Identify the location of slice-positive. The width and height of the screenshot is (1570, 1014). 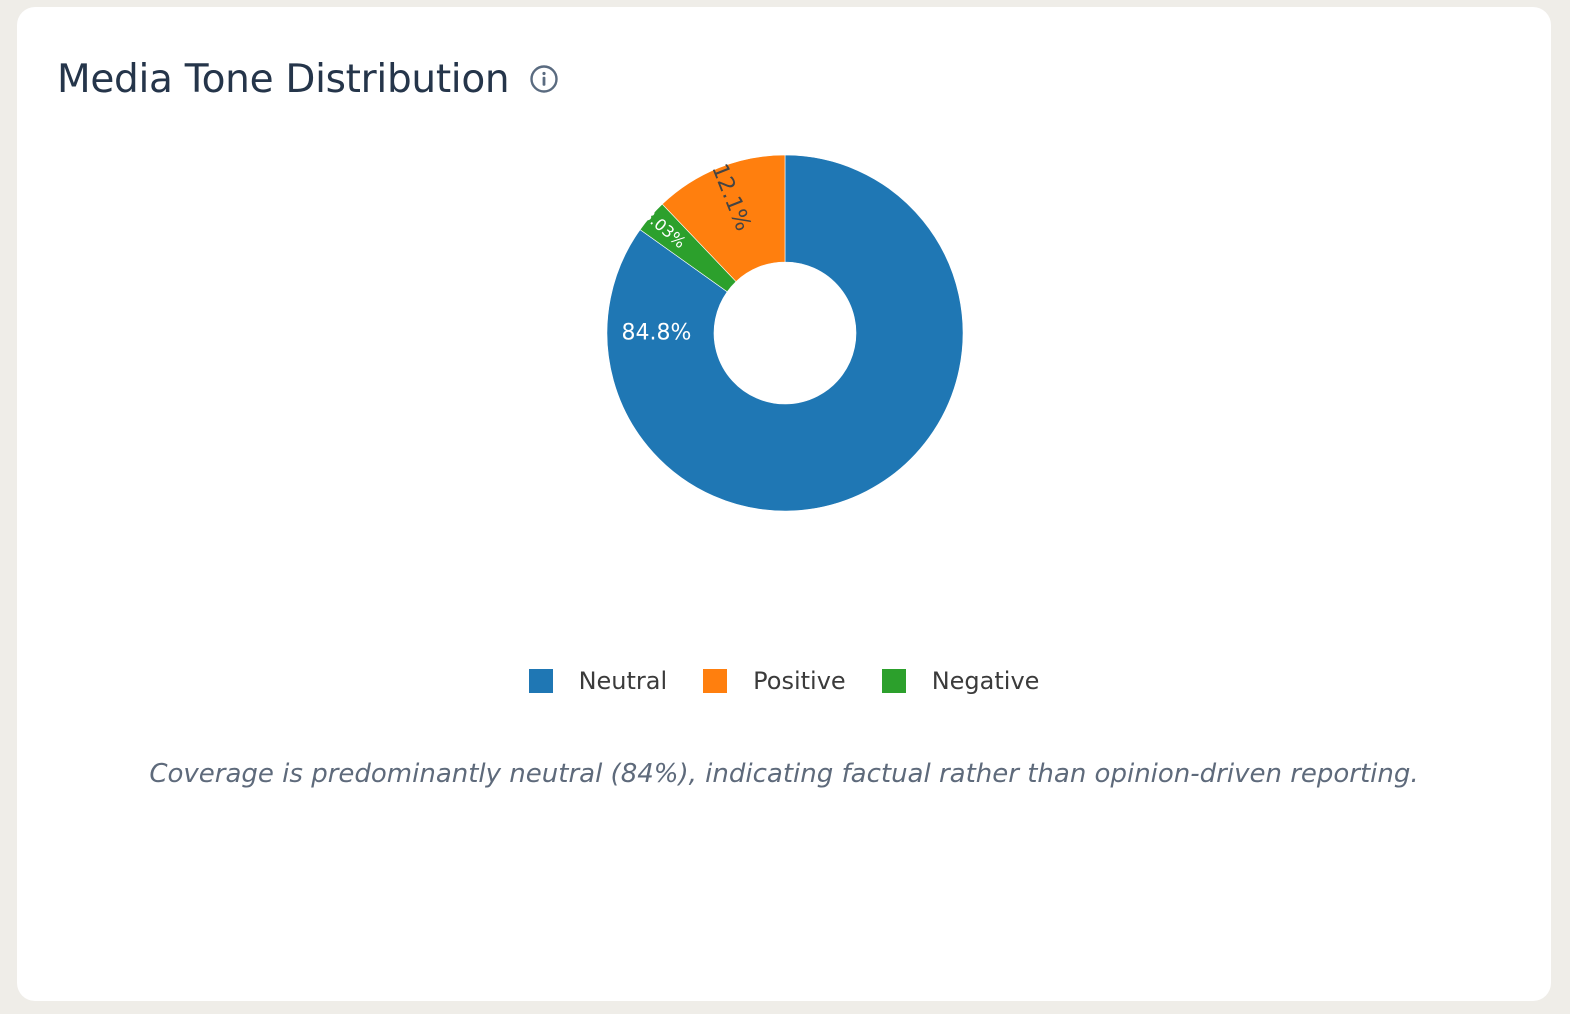
(723, 218).